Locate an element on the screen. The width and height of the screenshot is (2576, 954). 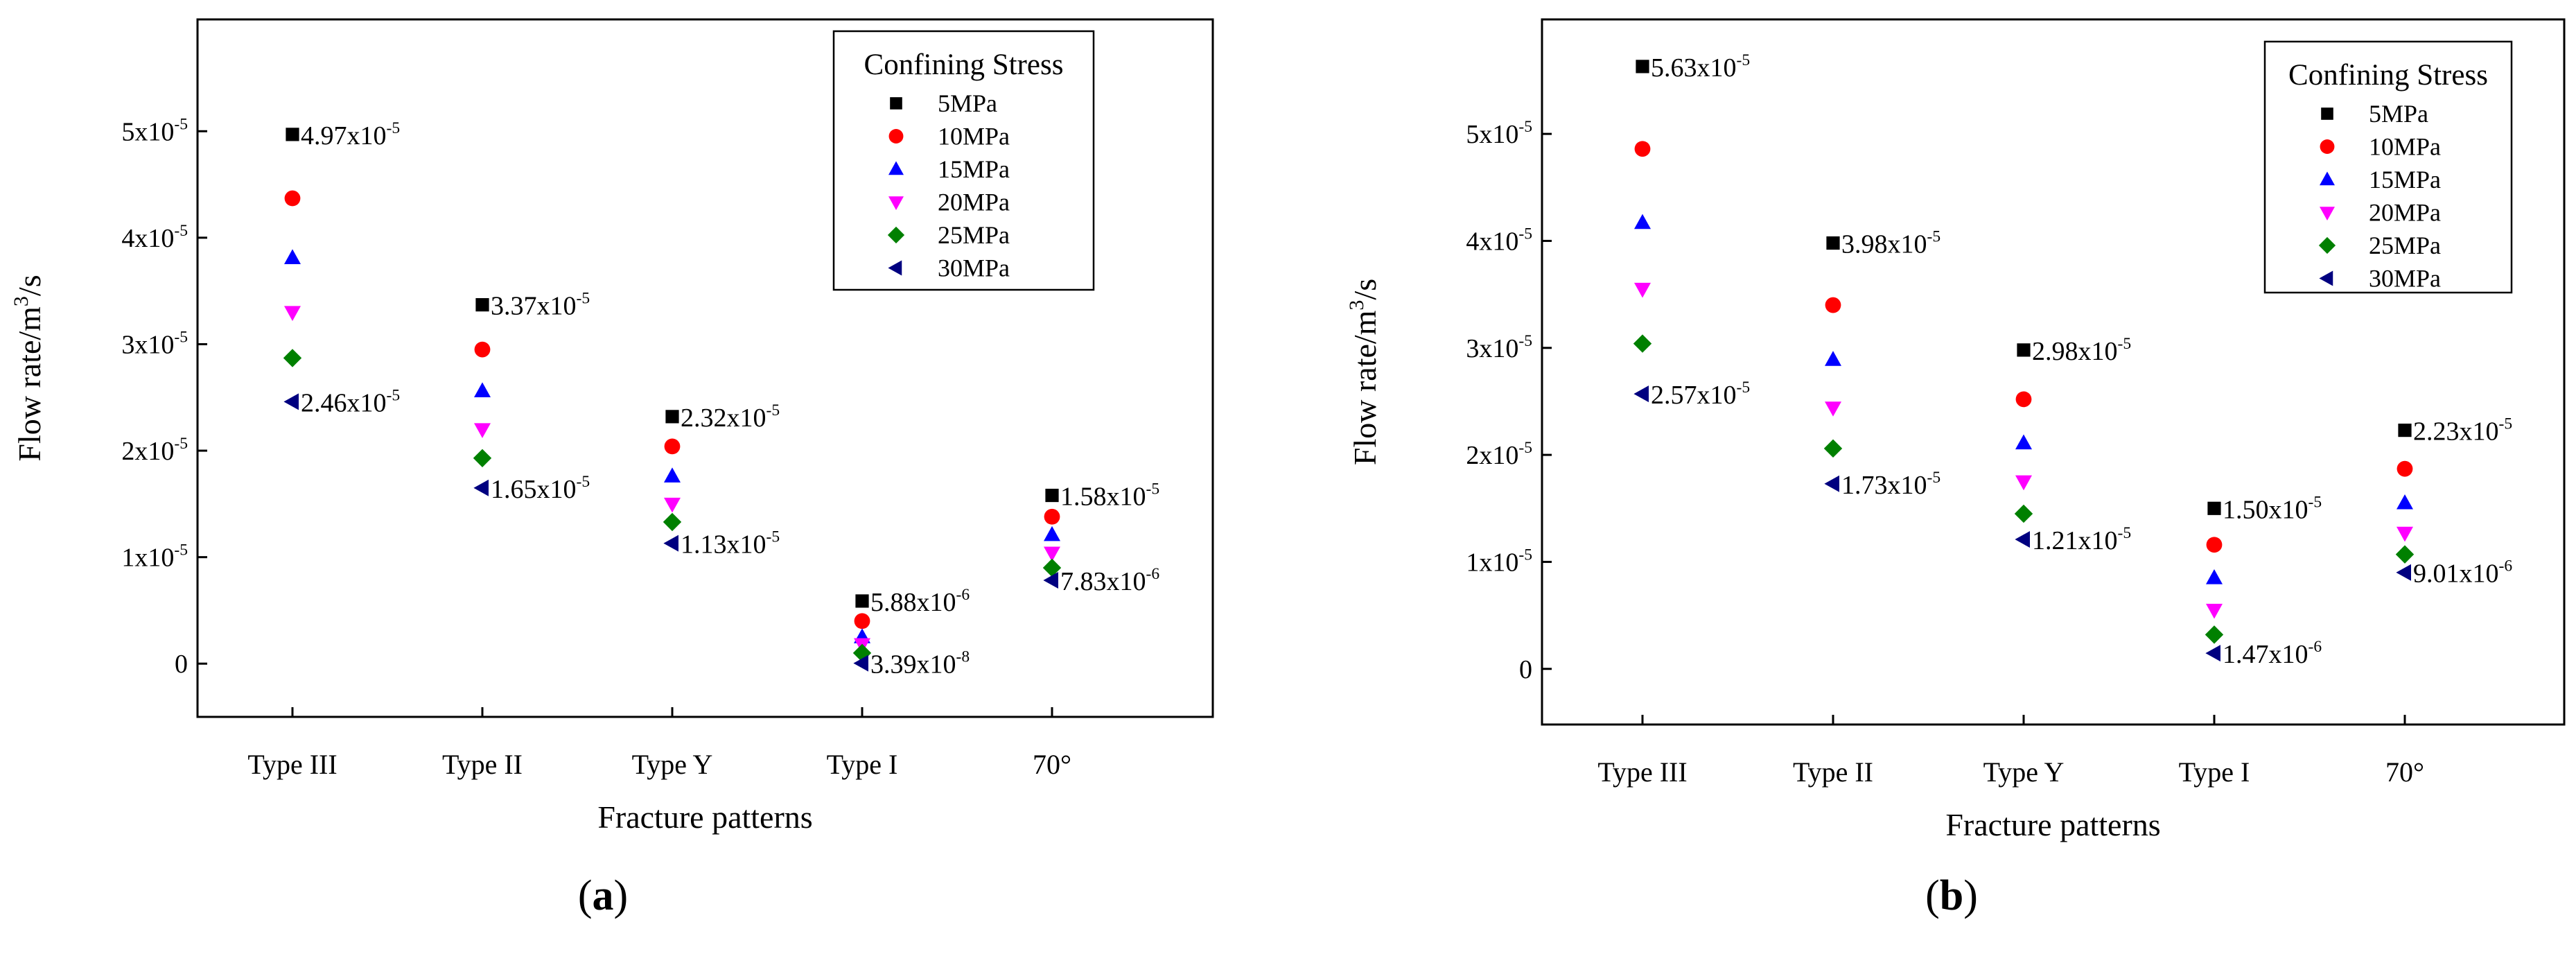
panel-label: (a) is located at coordinates (603, 896).